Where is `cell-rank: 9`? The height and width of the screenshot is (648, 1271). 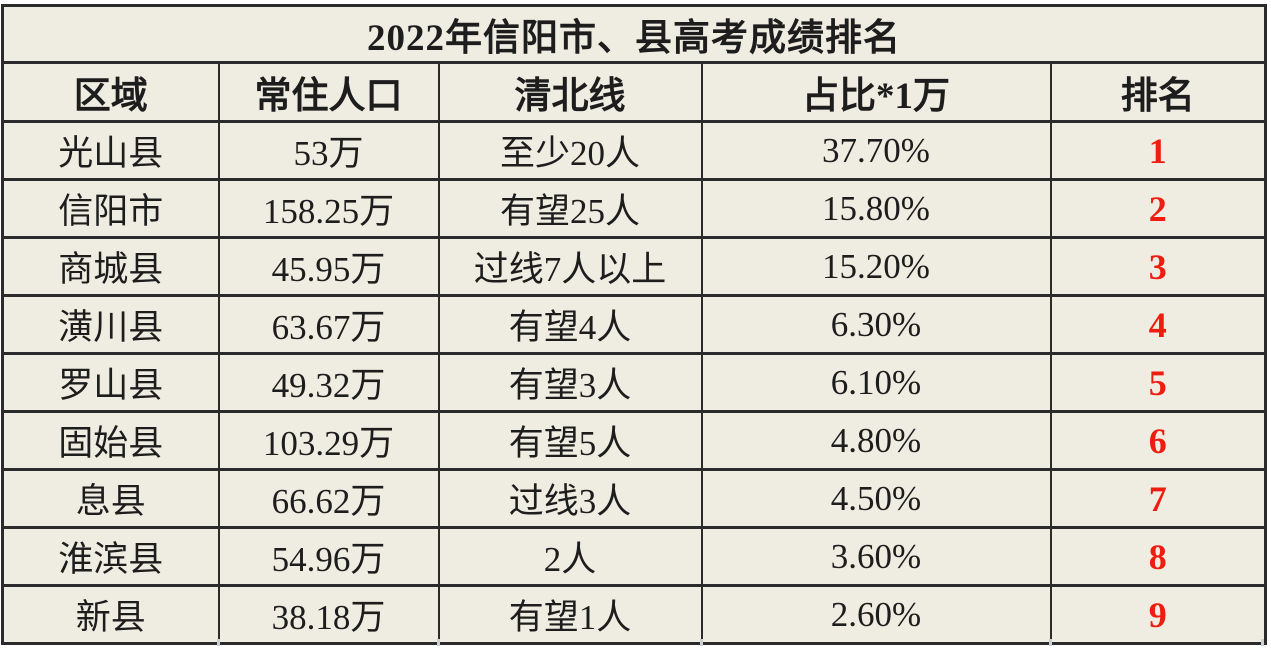 cell-rank: 9 is located at coordinates (1158, 614).